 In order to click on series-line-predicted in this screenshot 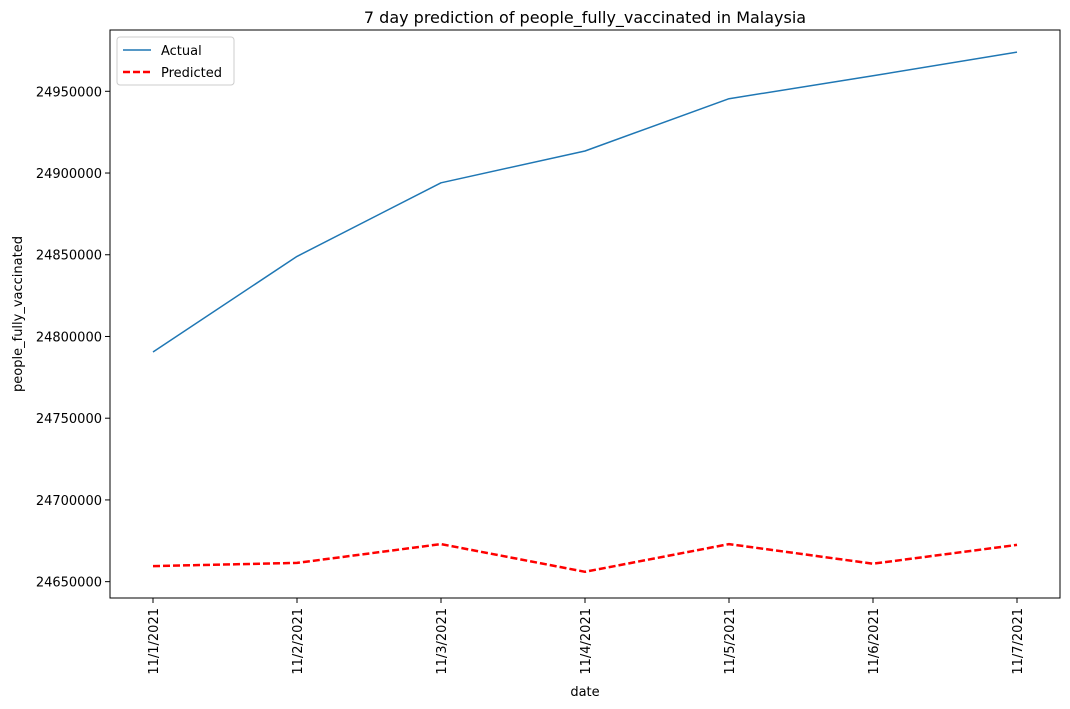, I will do `click(585, 558)`.